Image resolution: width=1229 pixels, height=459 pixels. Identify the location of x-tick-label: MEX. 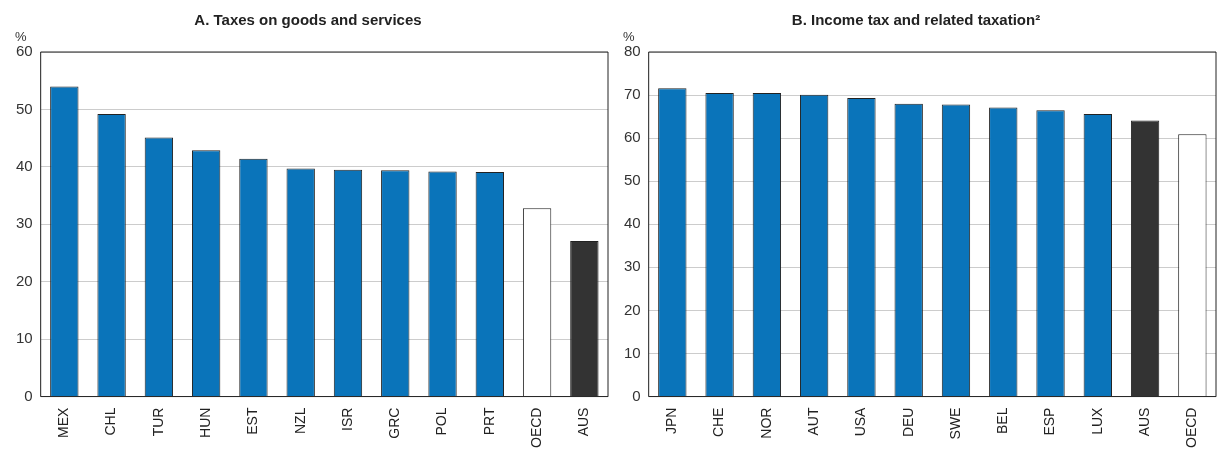
(63, 422).